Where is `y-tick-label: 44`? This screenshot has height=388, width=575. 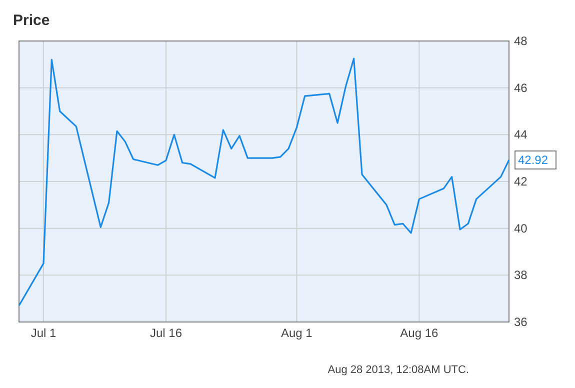 y-tick-label: 44 is located at coordinates (521, 135).